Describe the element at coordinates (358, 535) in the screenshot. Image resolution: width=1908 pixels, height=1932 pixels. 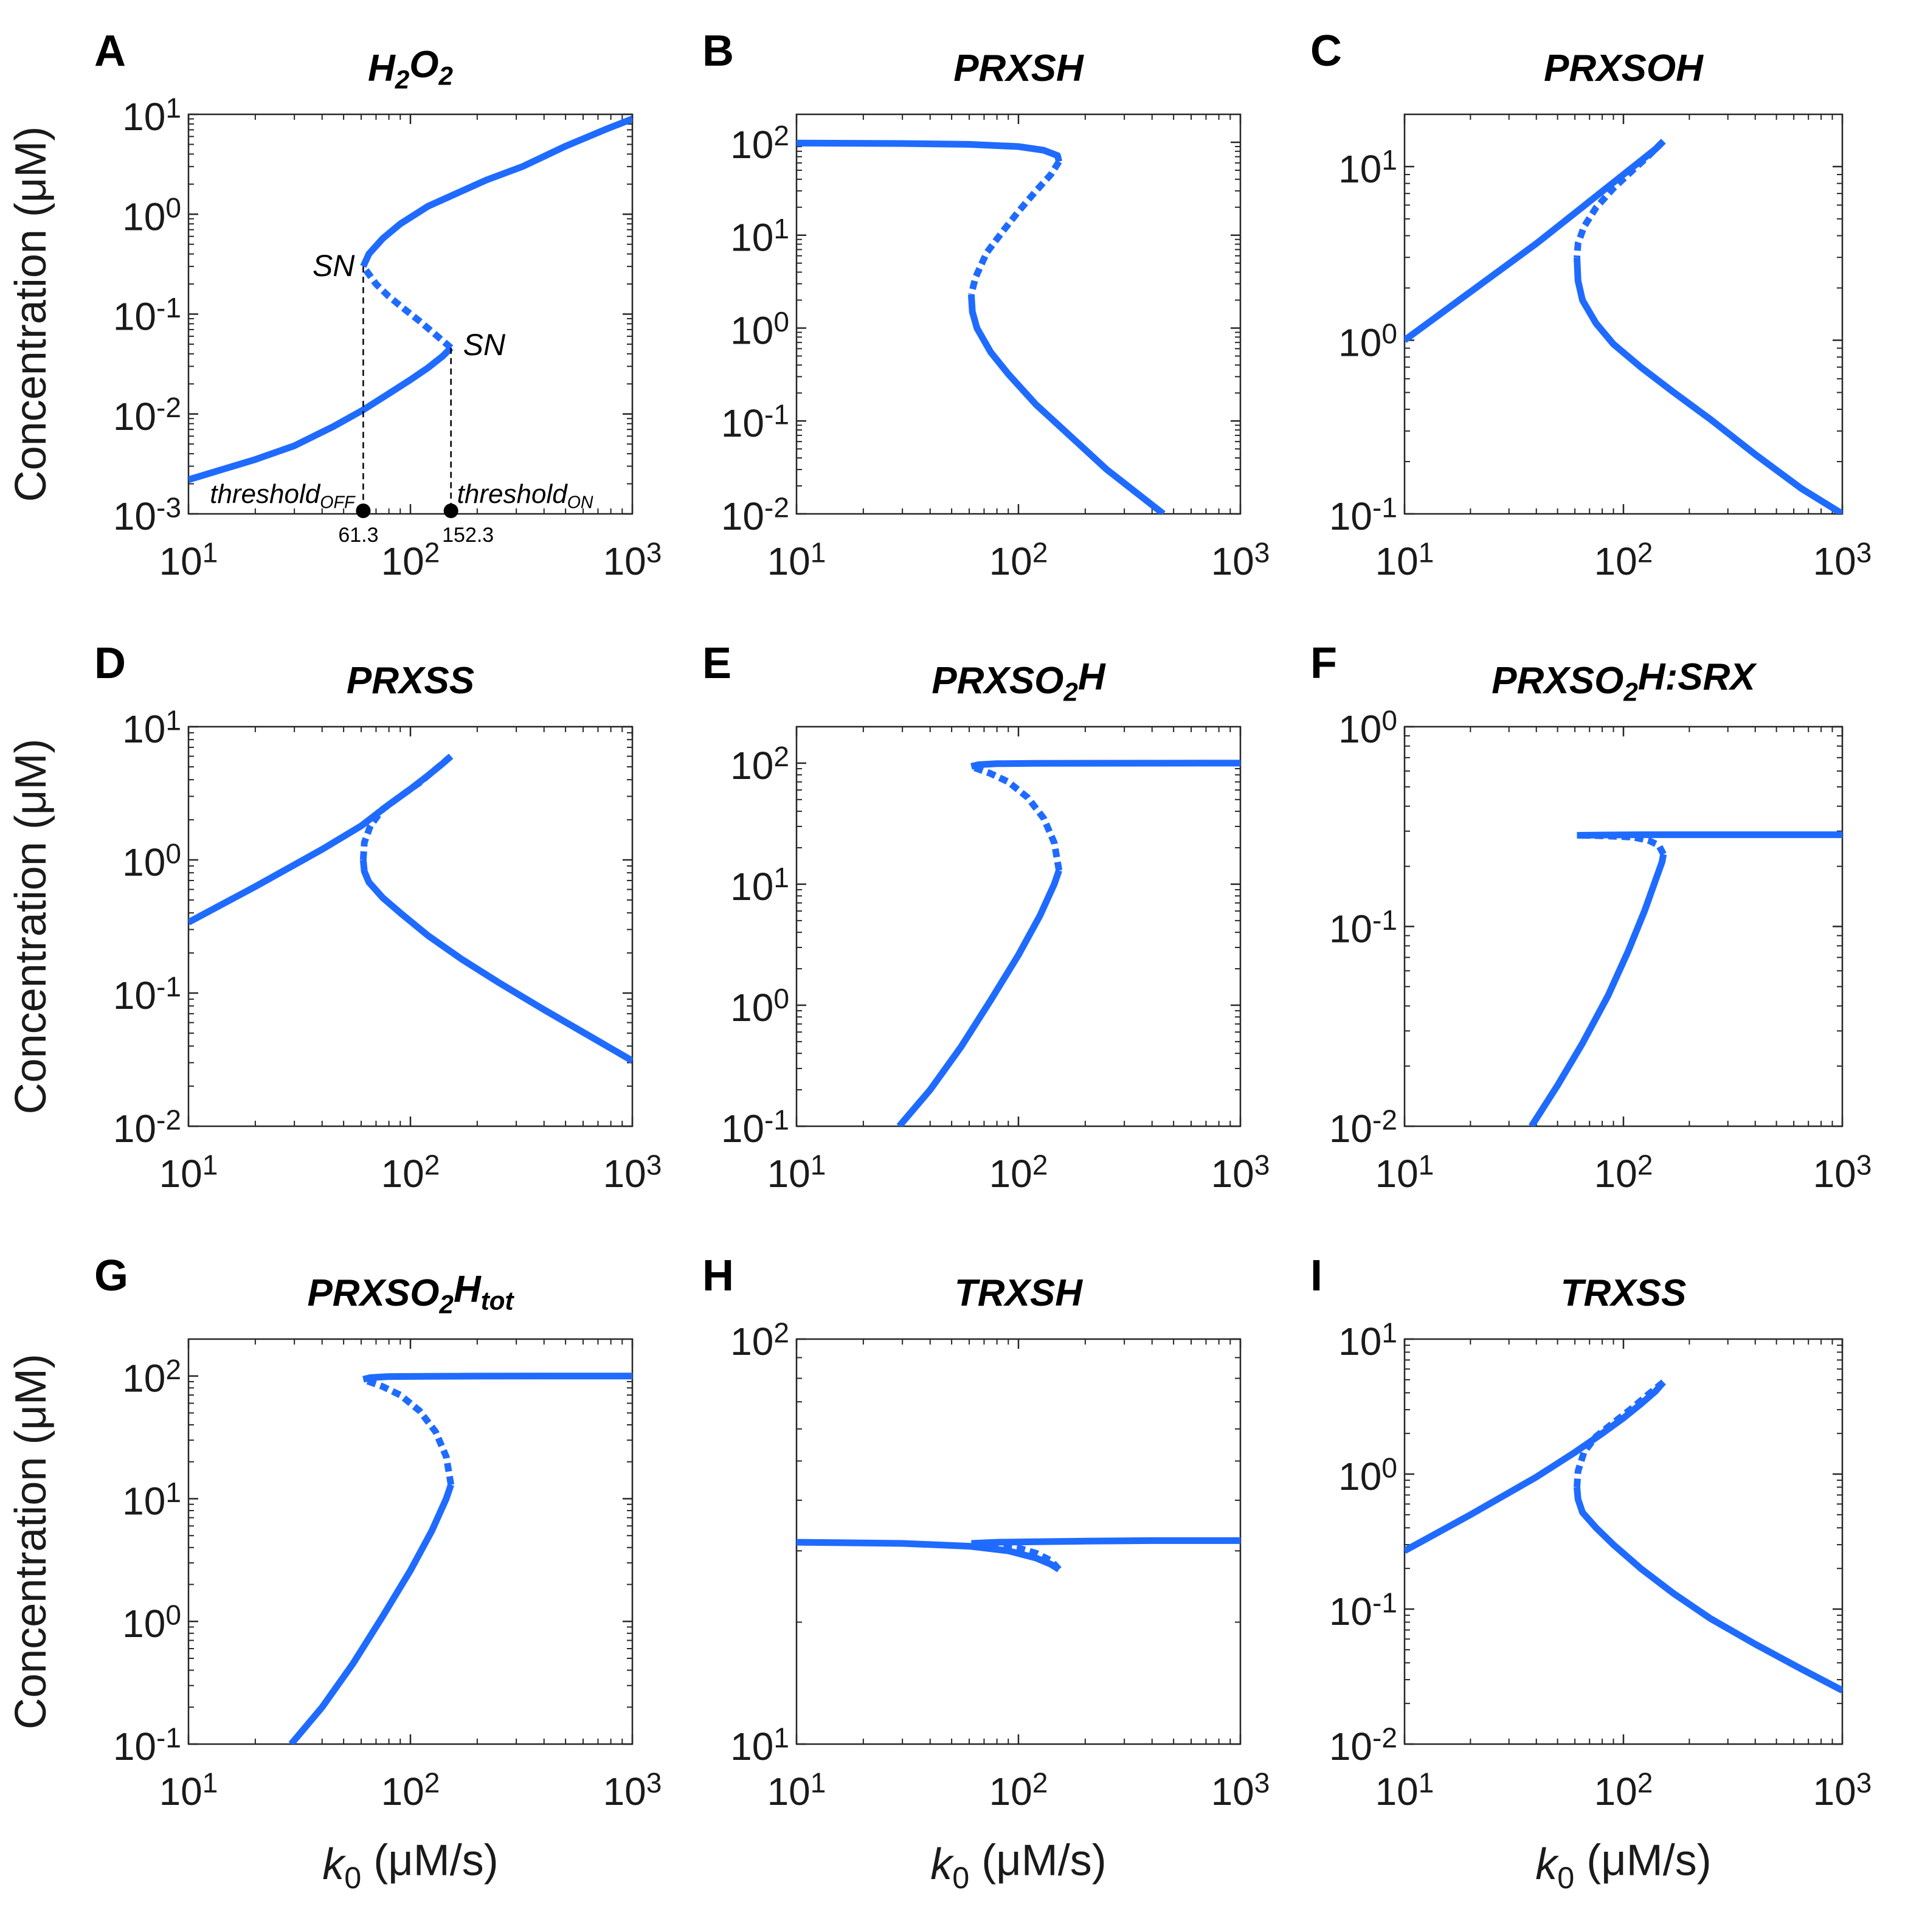
I see `threshold-off-value: 61.3` at that location.